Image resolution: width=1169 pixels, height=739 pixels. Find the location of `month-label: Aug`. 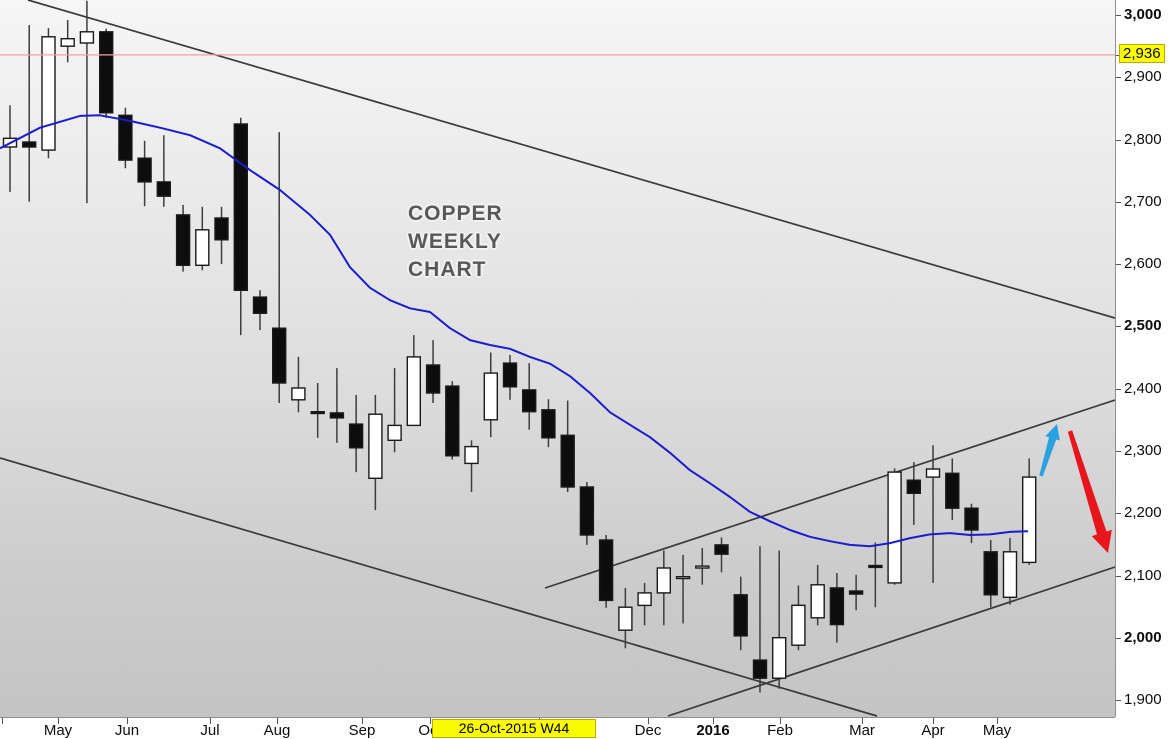

month-label: Aug is located at coordinates (277, 730).